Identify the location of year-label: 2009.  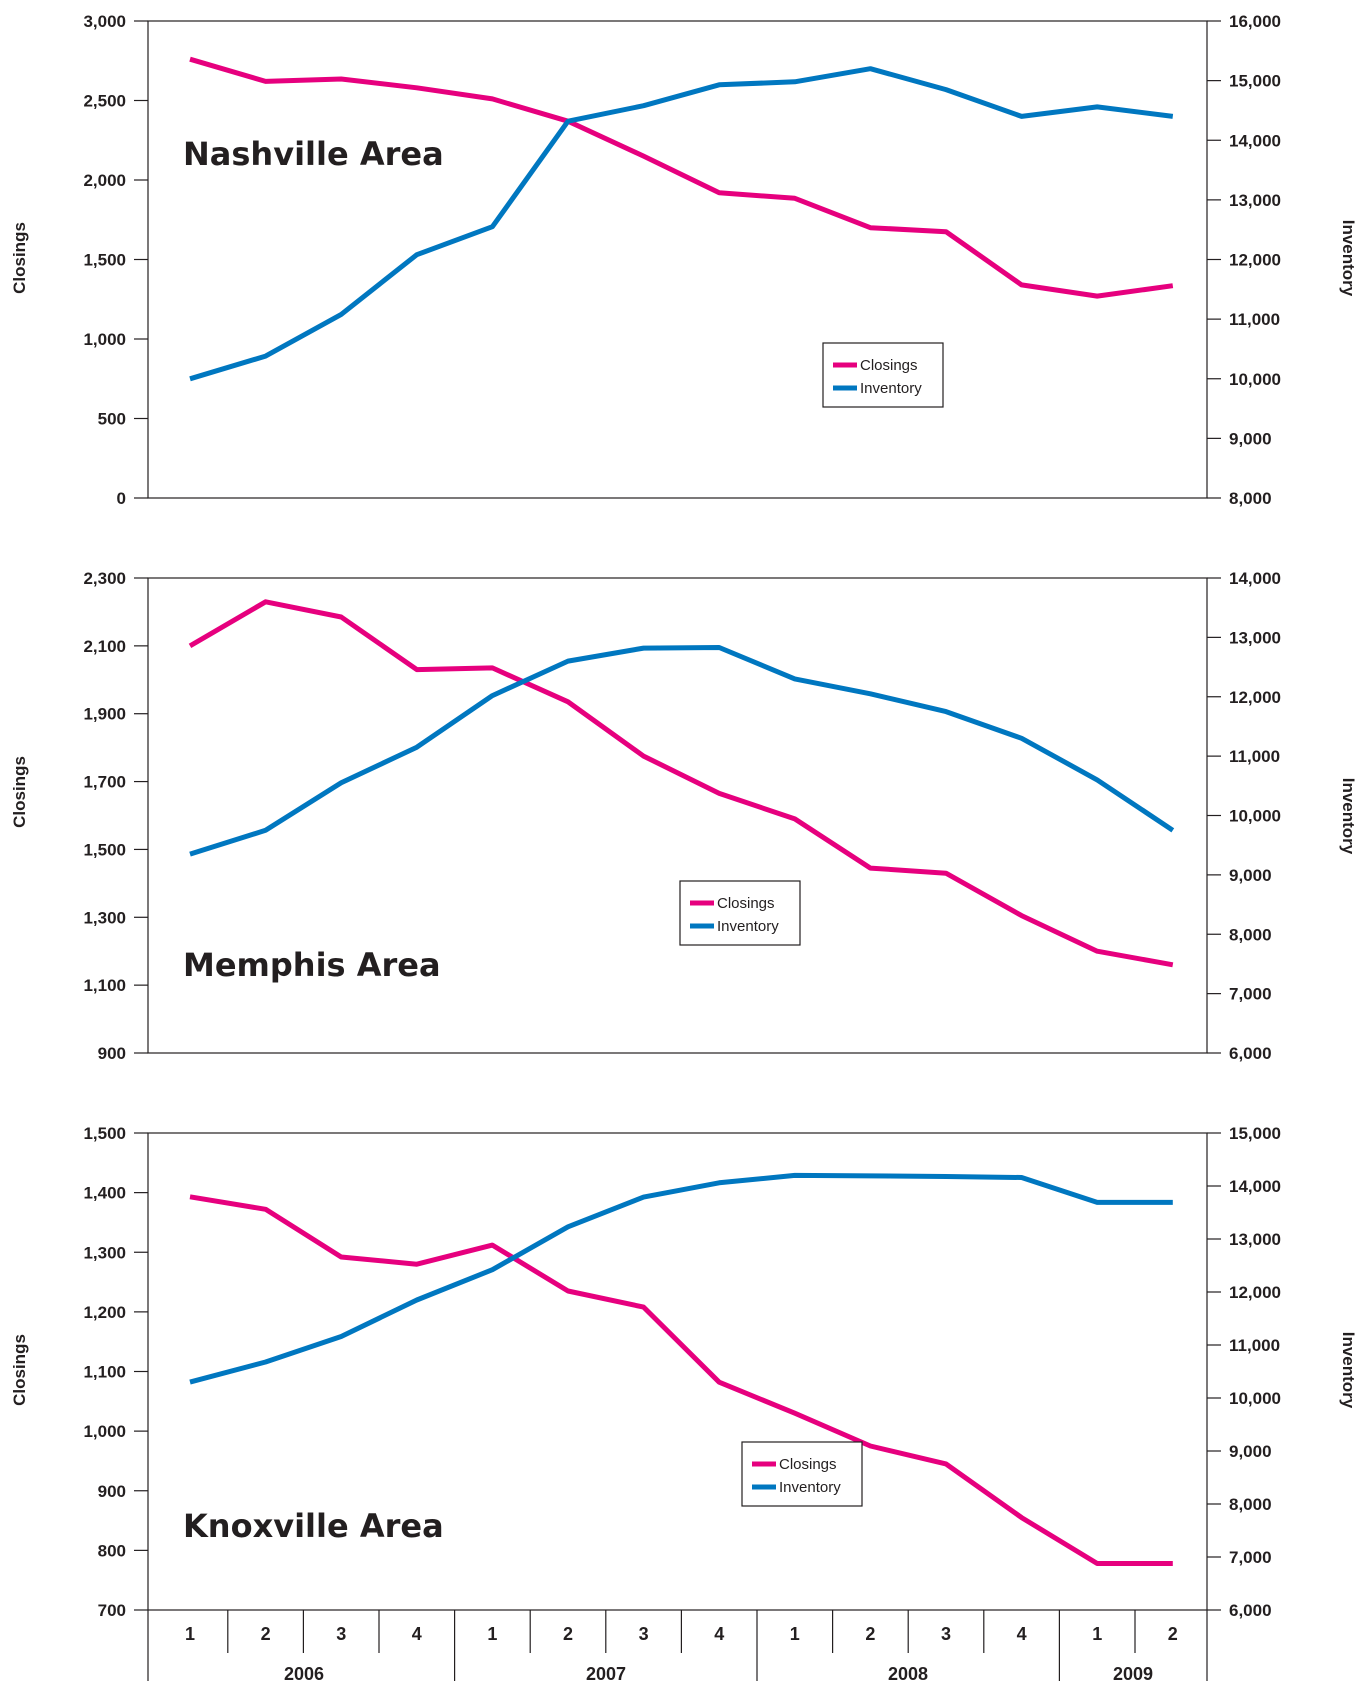
(1133, 1674).